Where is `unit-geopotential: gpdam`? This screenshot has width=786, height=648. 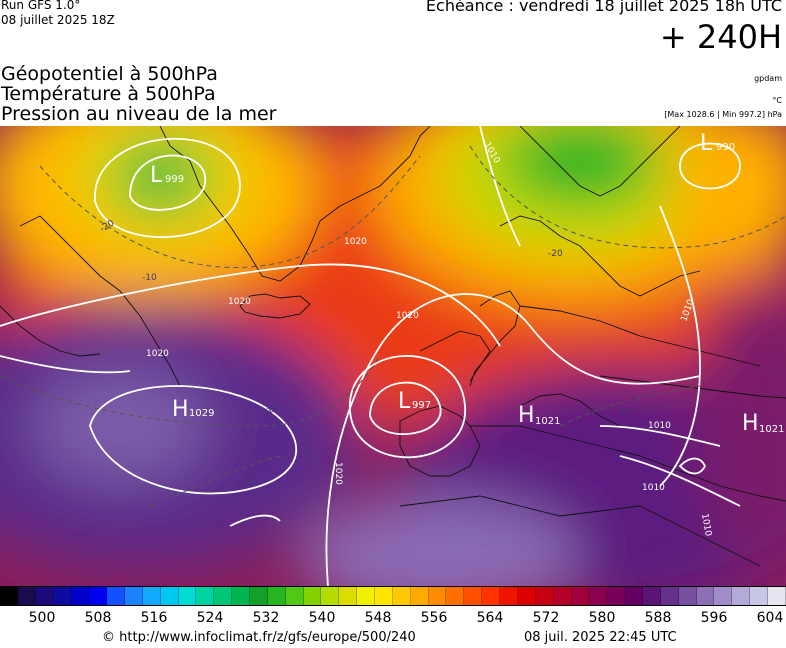
unit-geopotential: gpdam is located at coordinates (768, 78).